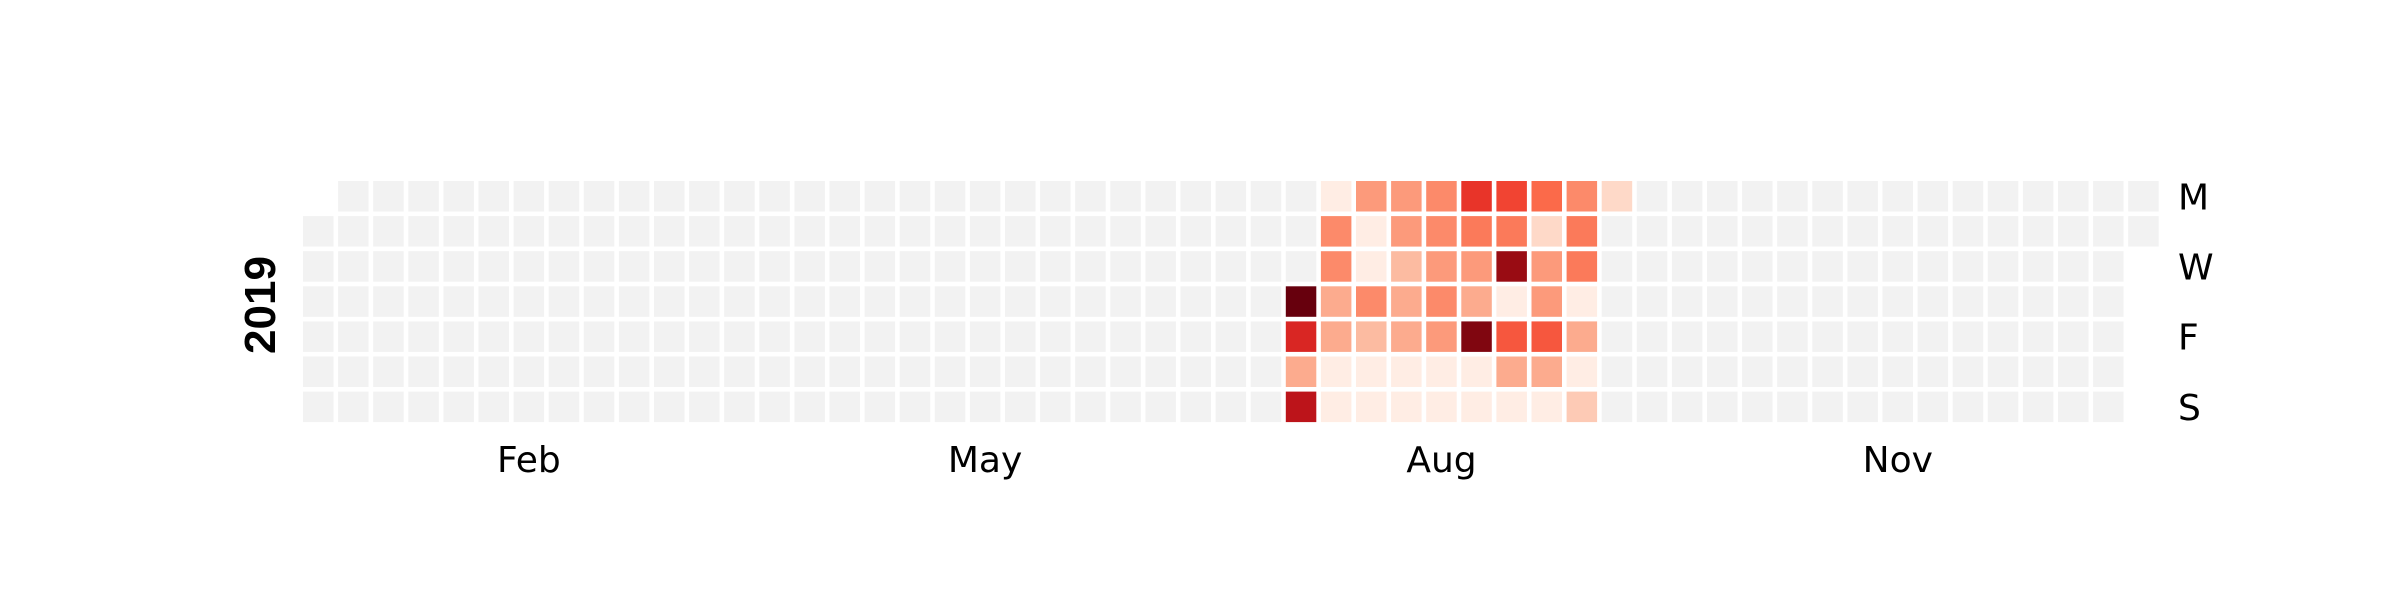 The height and width of the screenshot is (600, 2400). I want to click on month-tick-feb: Feb, so click(529, 460).